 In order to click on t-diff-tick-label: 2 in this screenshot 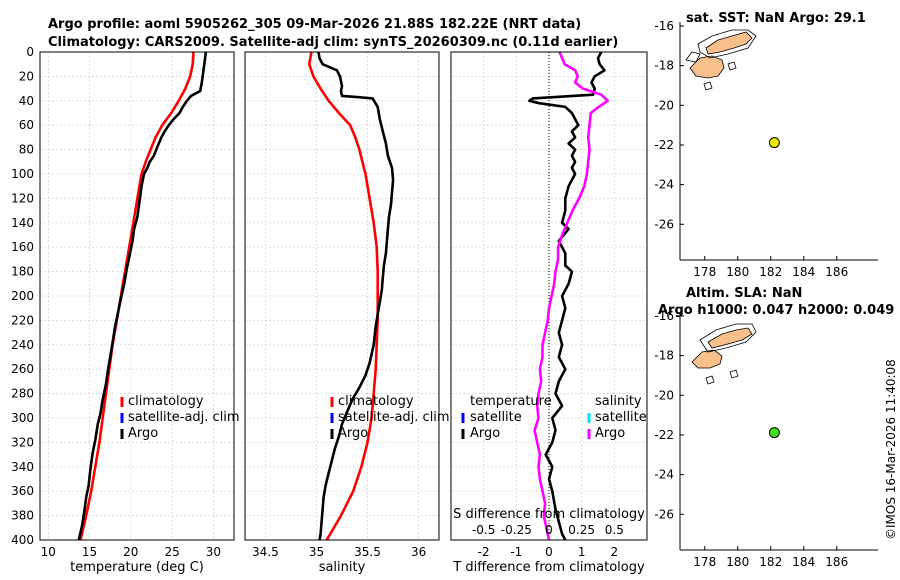, I will do `click(615, 552)`.